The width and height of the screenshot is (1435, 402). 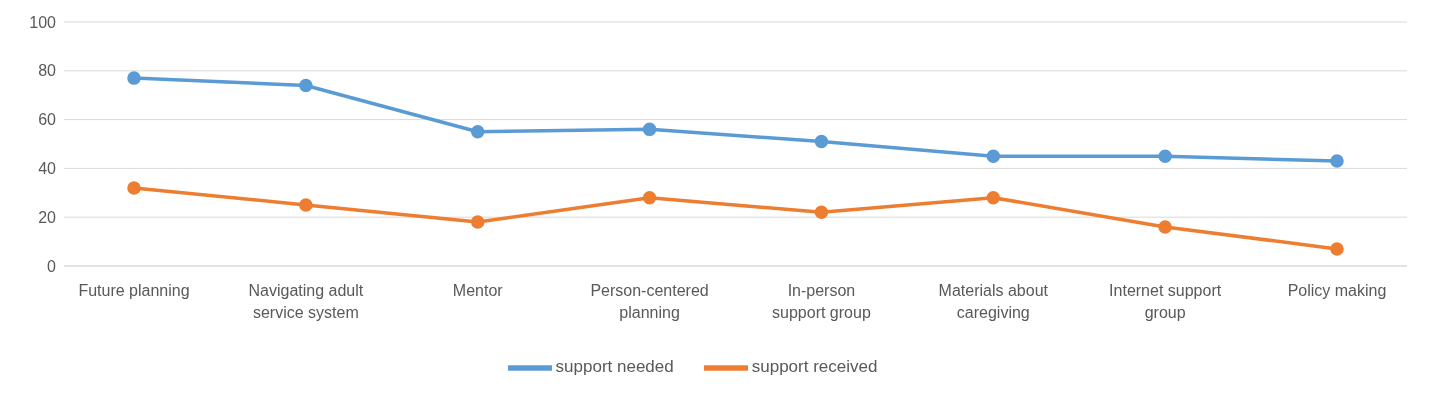 What do you see at coordinates (306, 301) in the screenshot?
I see `x-tick-label: Navigating adult service system` at bounding box center [306, 301].